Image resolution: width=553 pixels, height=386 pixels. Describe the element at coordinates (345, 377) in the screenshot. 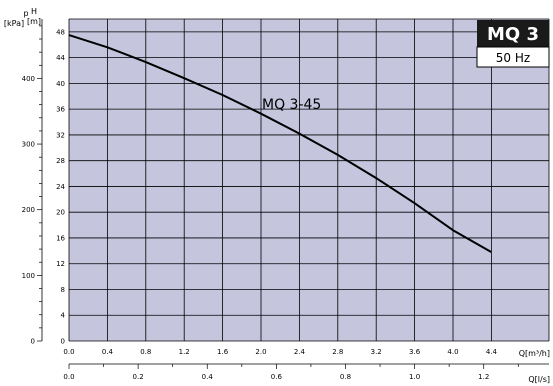

I see `x-secondary-tick-label: 0.8` at that location.